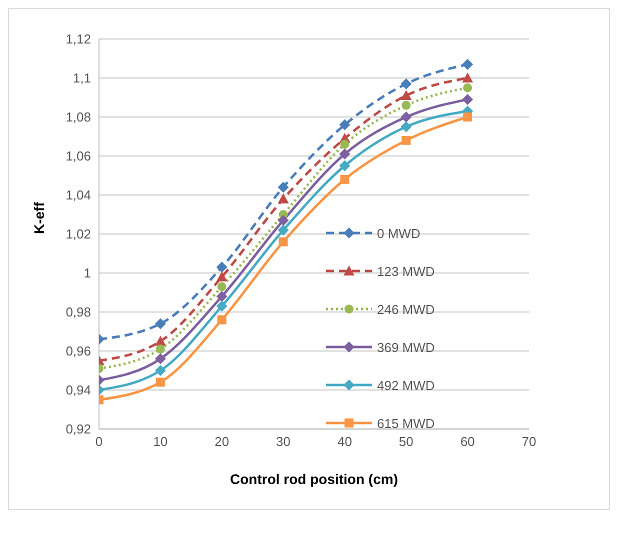  Describe the element at coordinates (78, 390) in the screenshot. I see `y-tick-label: 0,94` at that location.